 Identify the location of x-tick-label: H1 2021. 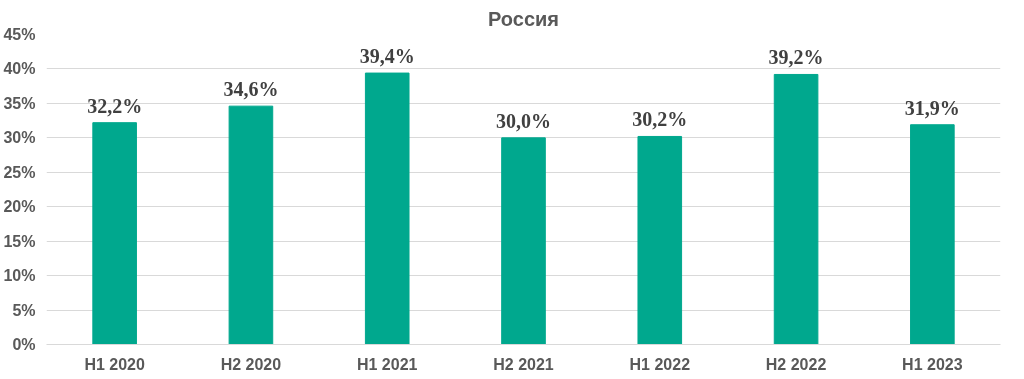
(387, 364).